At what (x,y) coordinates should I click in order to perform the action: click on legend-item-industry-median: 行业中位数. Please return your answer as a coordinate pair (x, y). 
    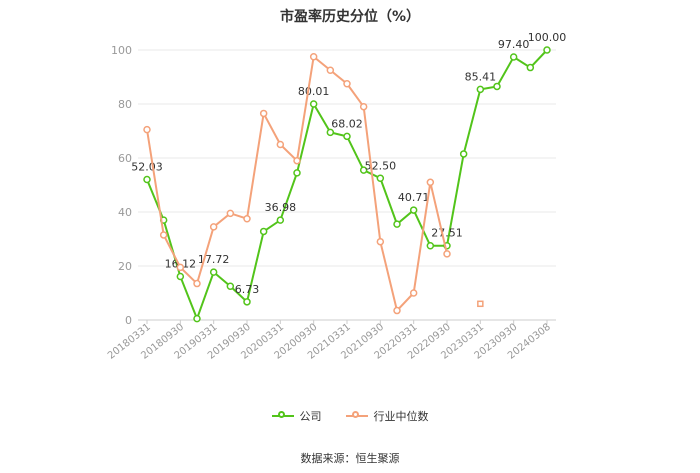
    Looking at the image, I should click on (387, 416).